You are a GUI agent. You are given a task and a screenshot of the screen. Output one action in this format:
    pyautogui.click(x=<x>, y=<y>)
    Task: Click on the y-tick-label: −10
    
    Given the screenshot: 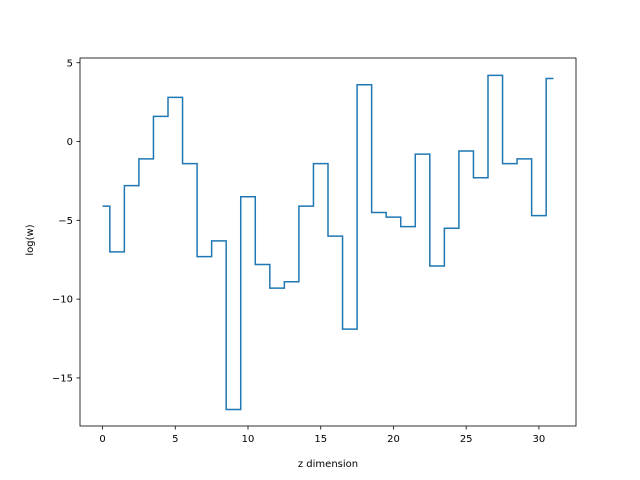 What is the action you would take?
    pyautogui.click(x=62, y=300)
    